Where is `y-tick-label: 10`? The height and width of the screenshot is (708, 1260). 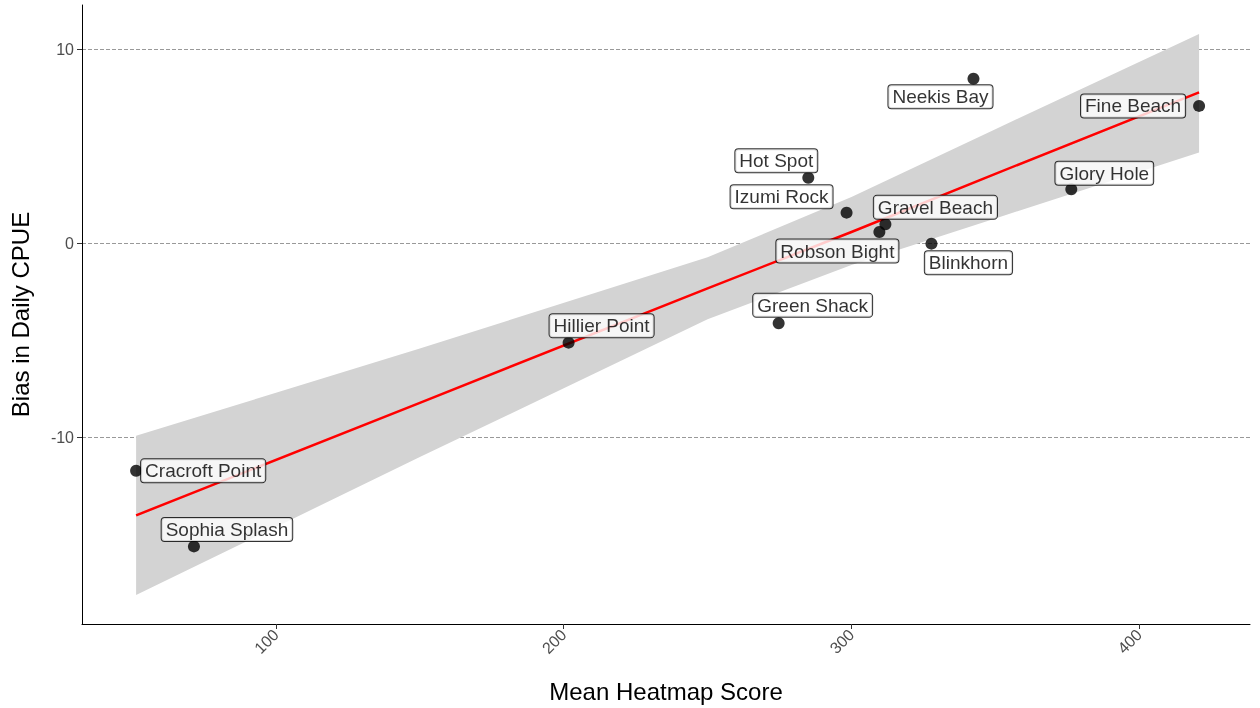 y-tick-label: 10 is located at coordinates (65, 50).